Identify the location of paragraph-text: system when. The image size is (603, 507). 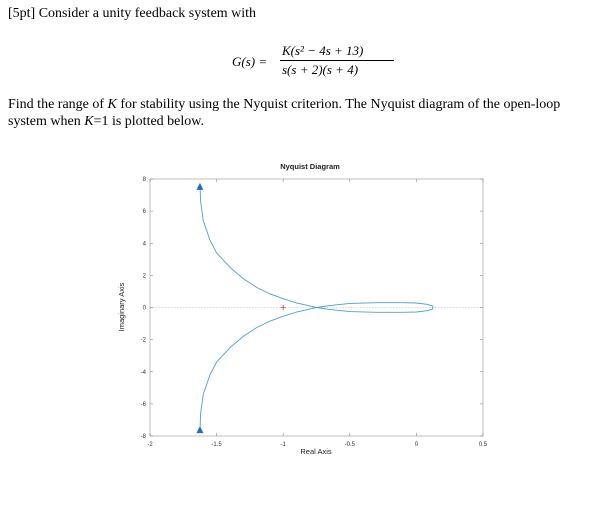
(46, 121).